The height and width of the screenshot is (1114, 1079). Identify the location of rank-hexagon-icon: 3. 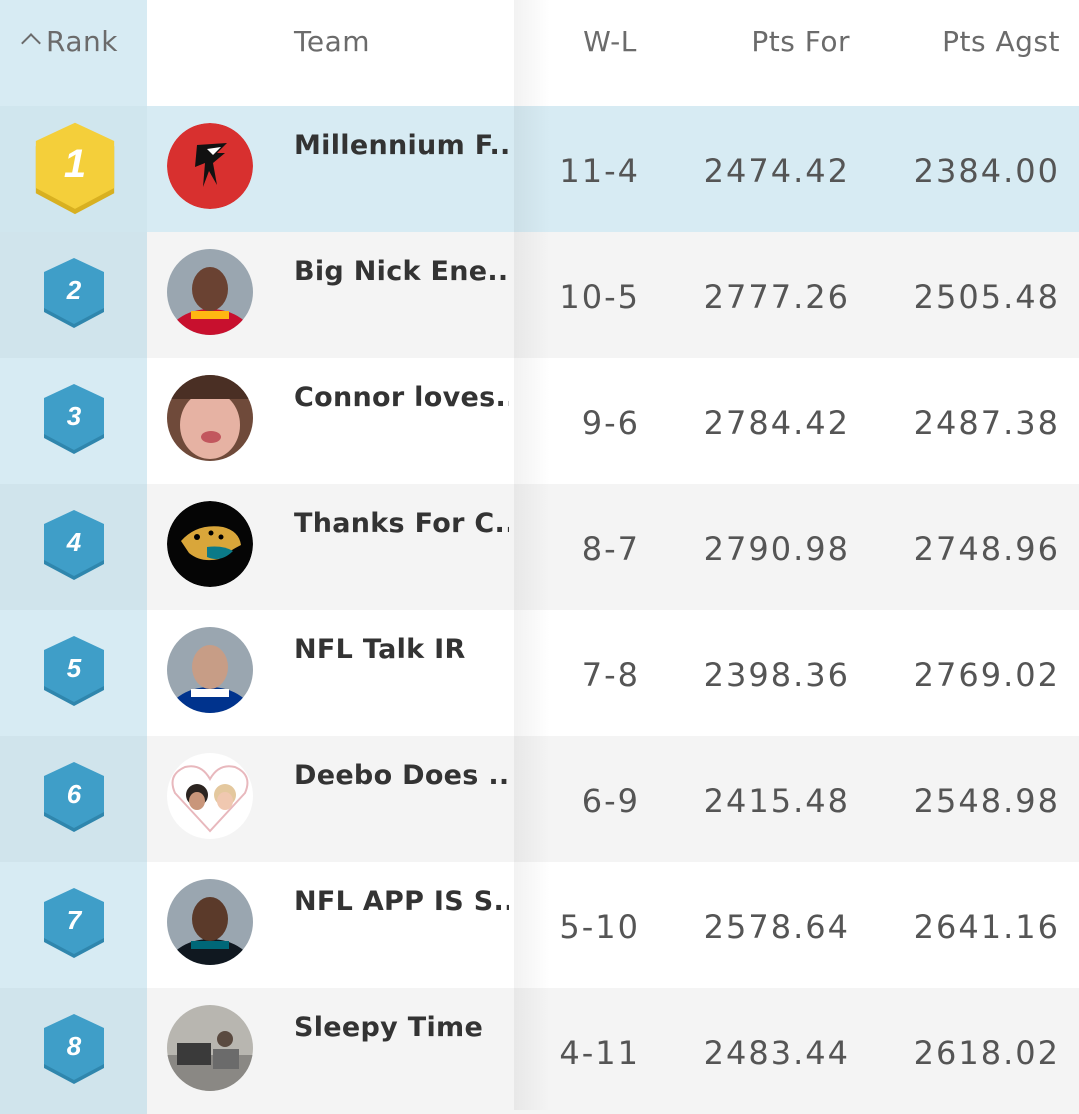
(74, 421).